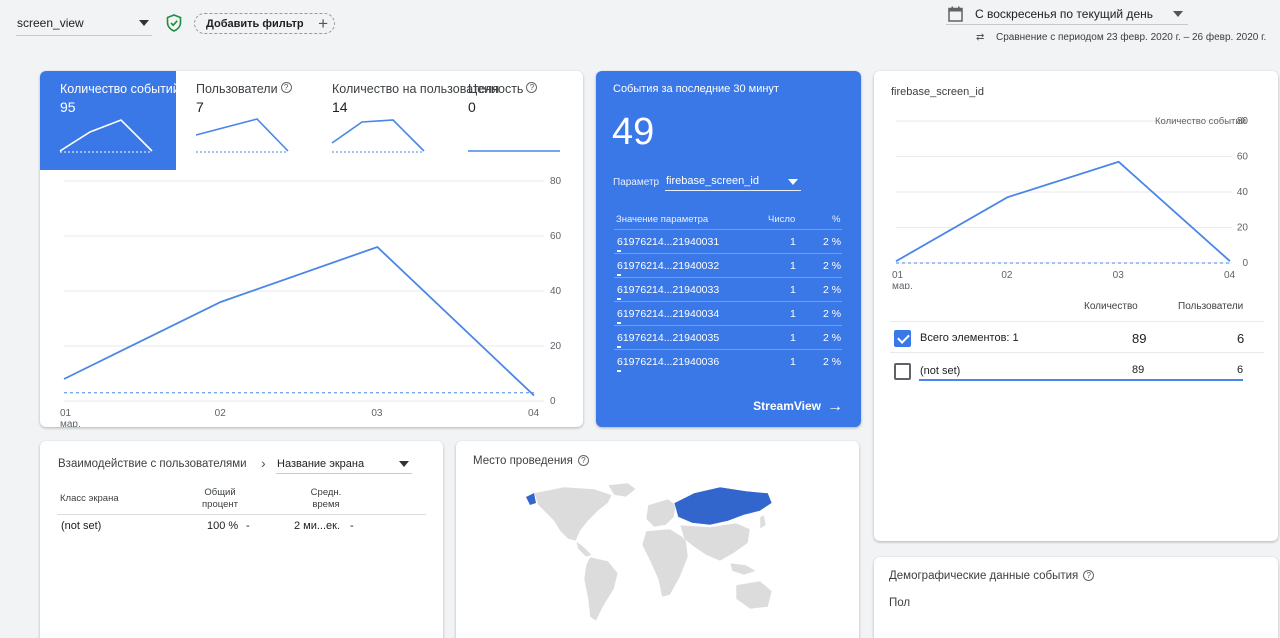 The height and width of the screenshot is (638, 1280). Describe the element at coordinates (665, 563) in the screenshot. I see `map-region-africa` at that location.